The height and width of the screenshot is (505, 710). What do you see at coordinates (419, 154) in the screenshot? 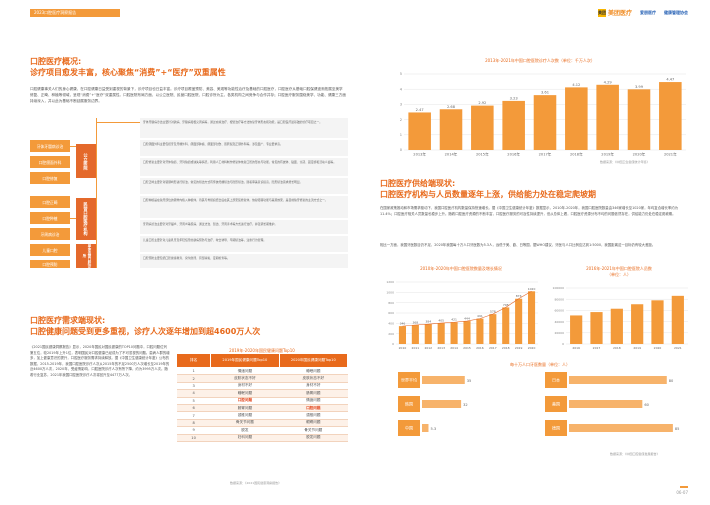
I see `x-tick-label: 2013年` at bounding box center [419, 154].